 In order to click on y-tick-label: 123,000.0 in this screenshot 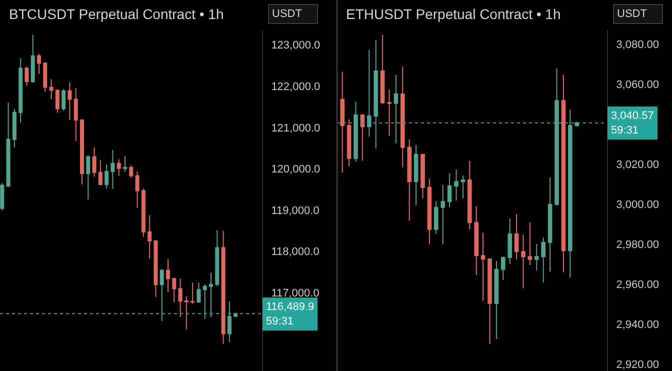, I will do `click(295, 46)`.